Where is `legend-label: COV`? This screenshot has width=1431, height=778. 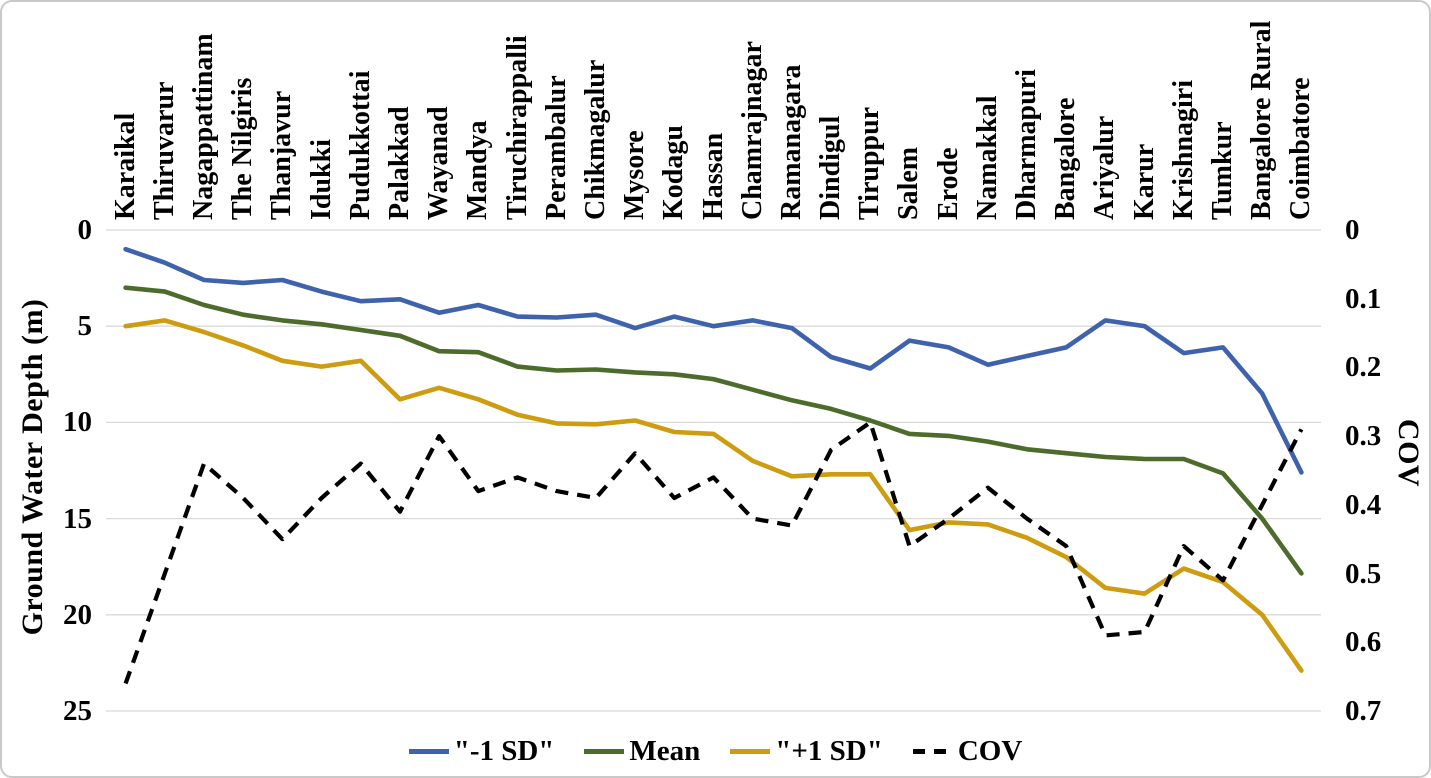
legend-label: COV is located at coordinates (990, 751).